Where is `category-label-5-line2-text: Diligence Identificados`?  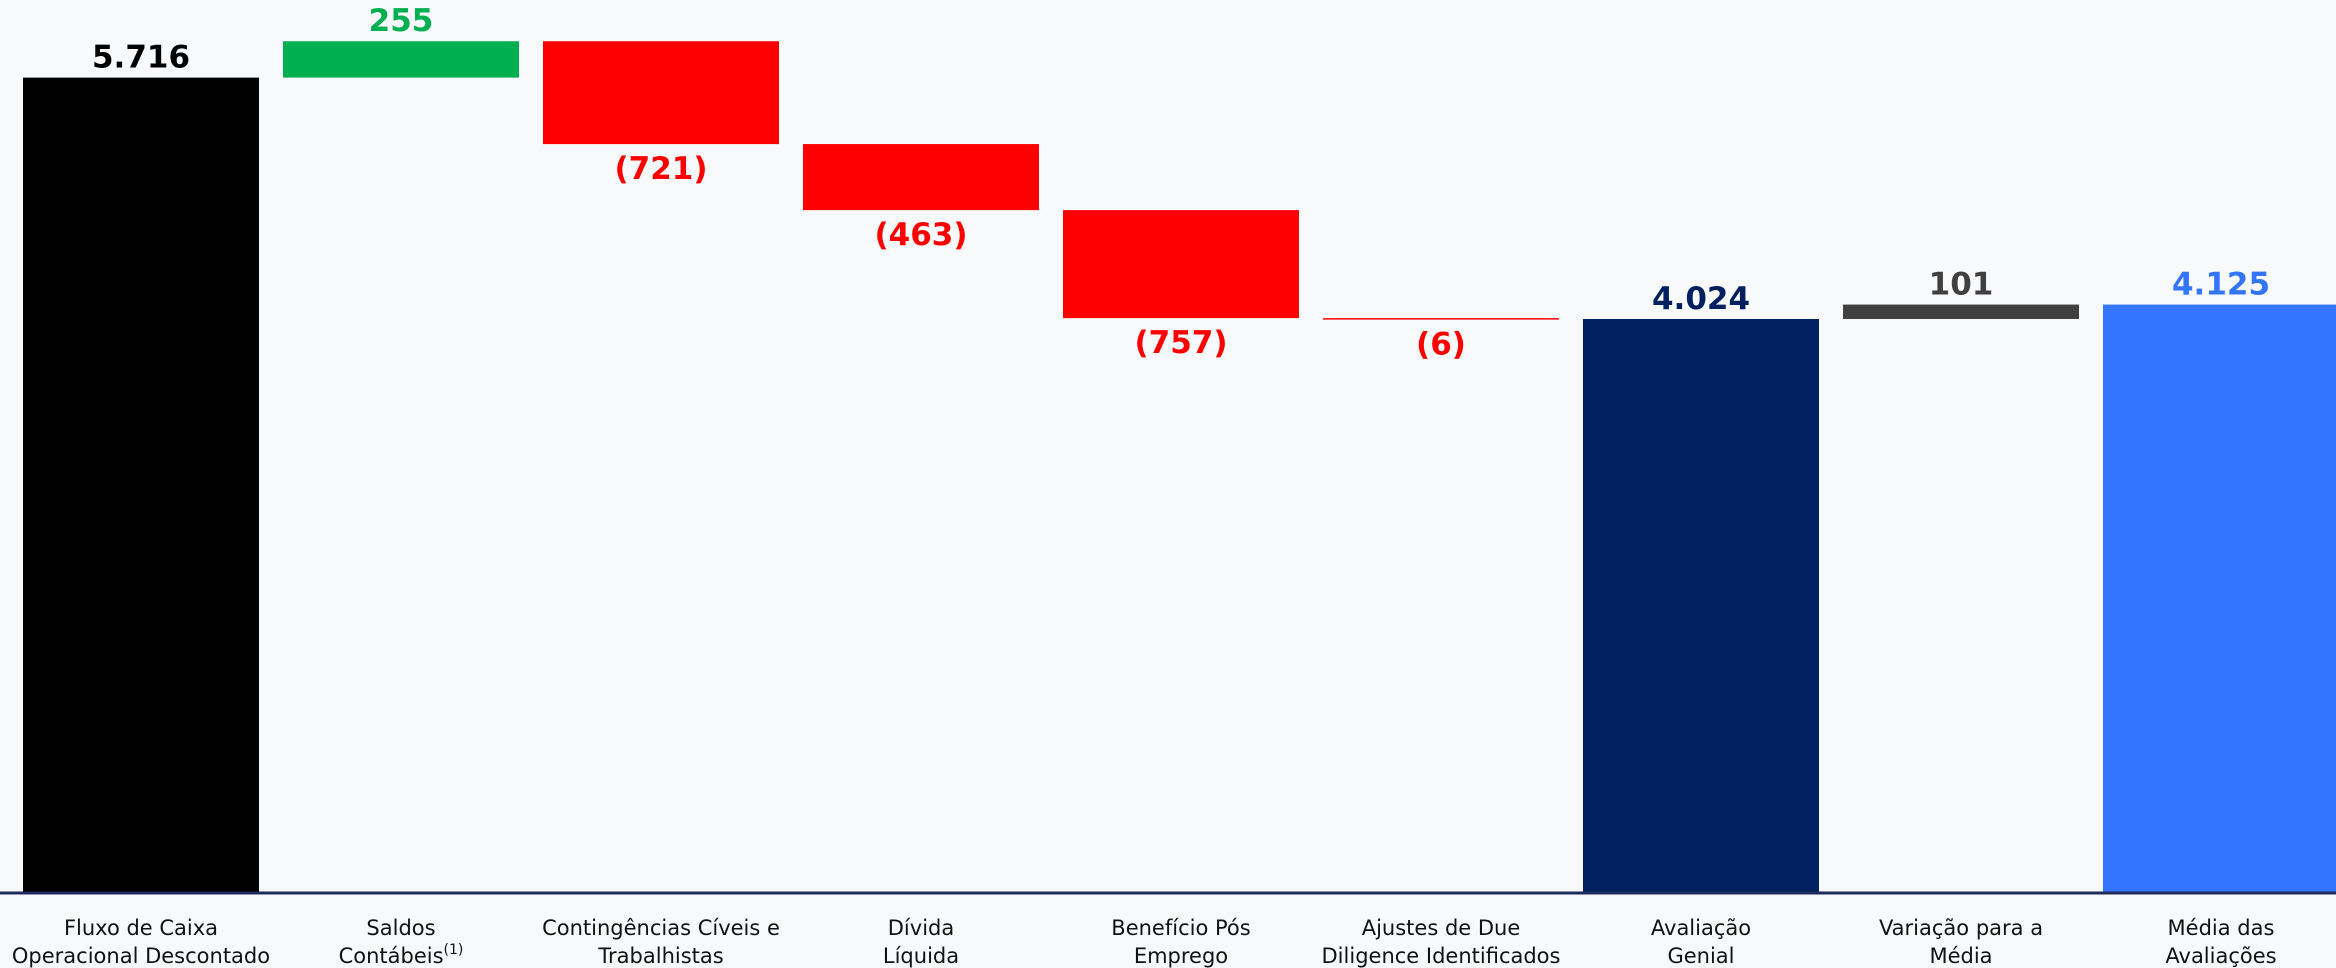 category-label-5-line2-text: Diligence Identificados is located at coordinates (1441, 956).